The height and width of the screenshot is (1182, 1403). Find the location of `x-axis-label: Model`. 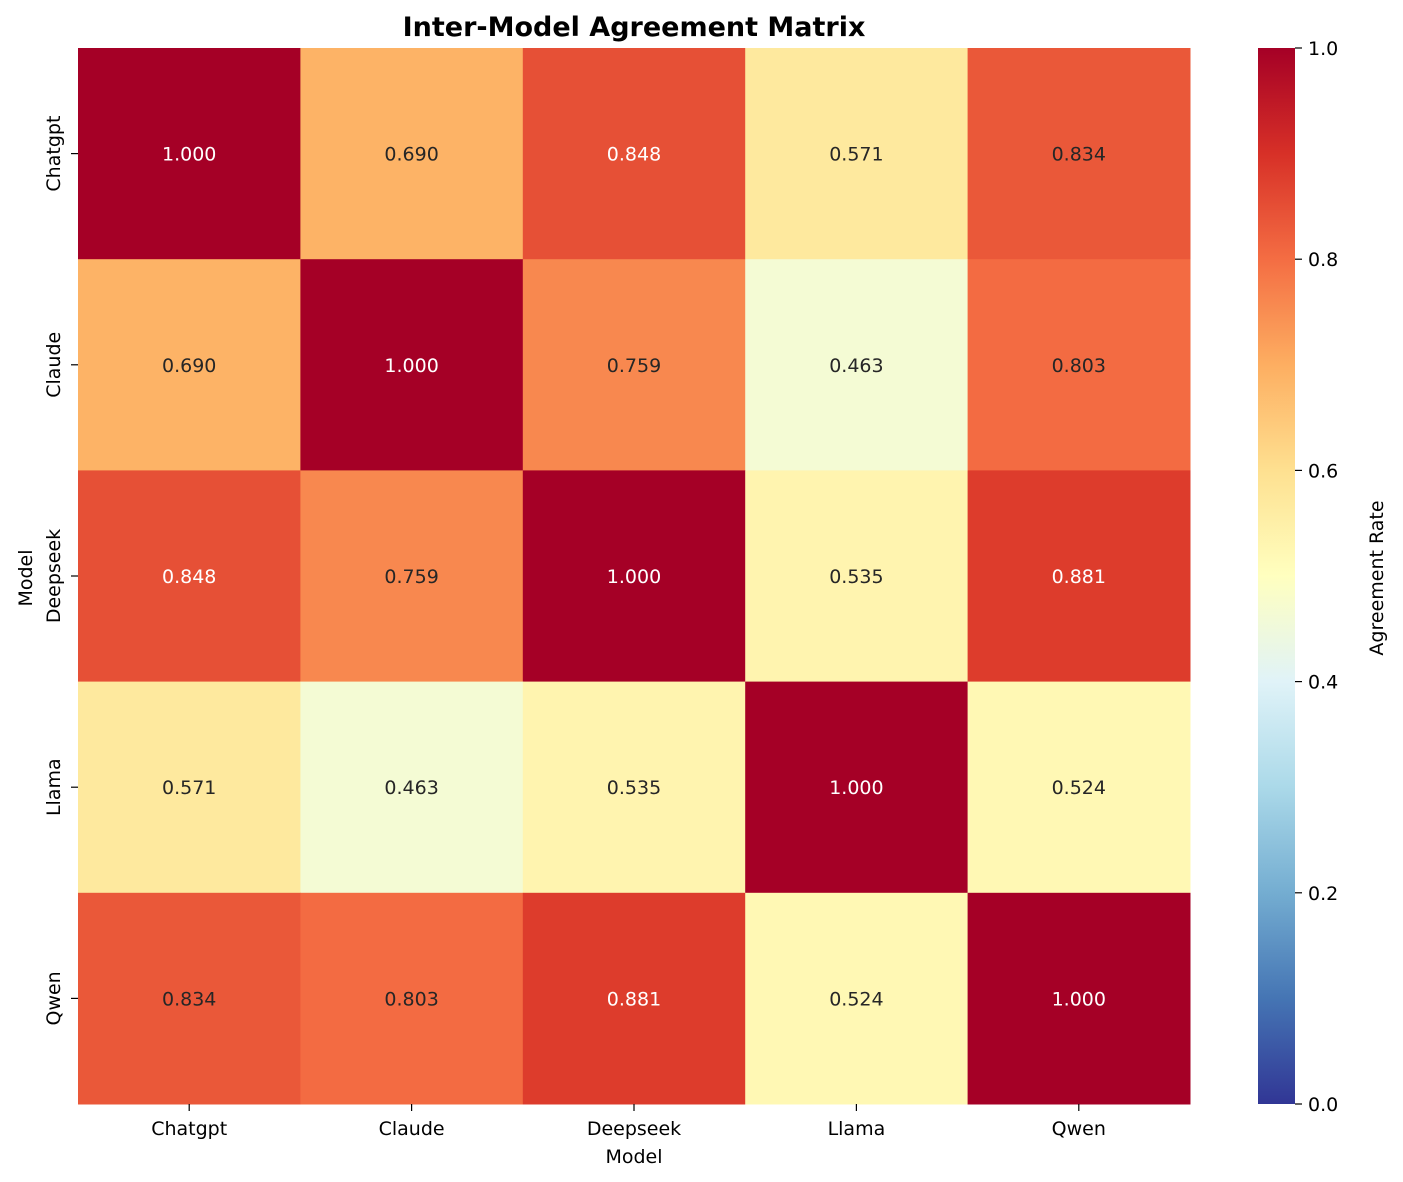

x-axis-label: Model is located at coordinates (633, 1157).